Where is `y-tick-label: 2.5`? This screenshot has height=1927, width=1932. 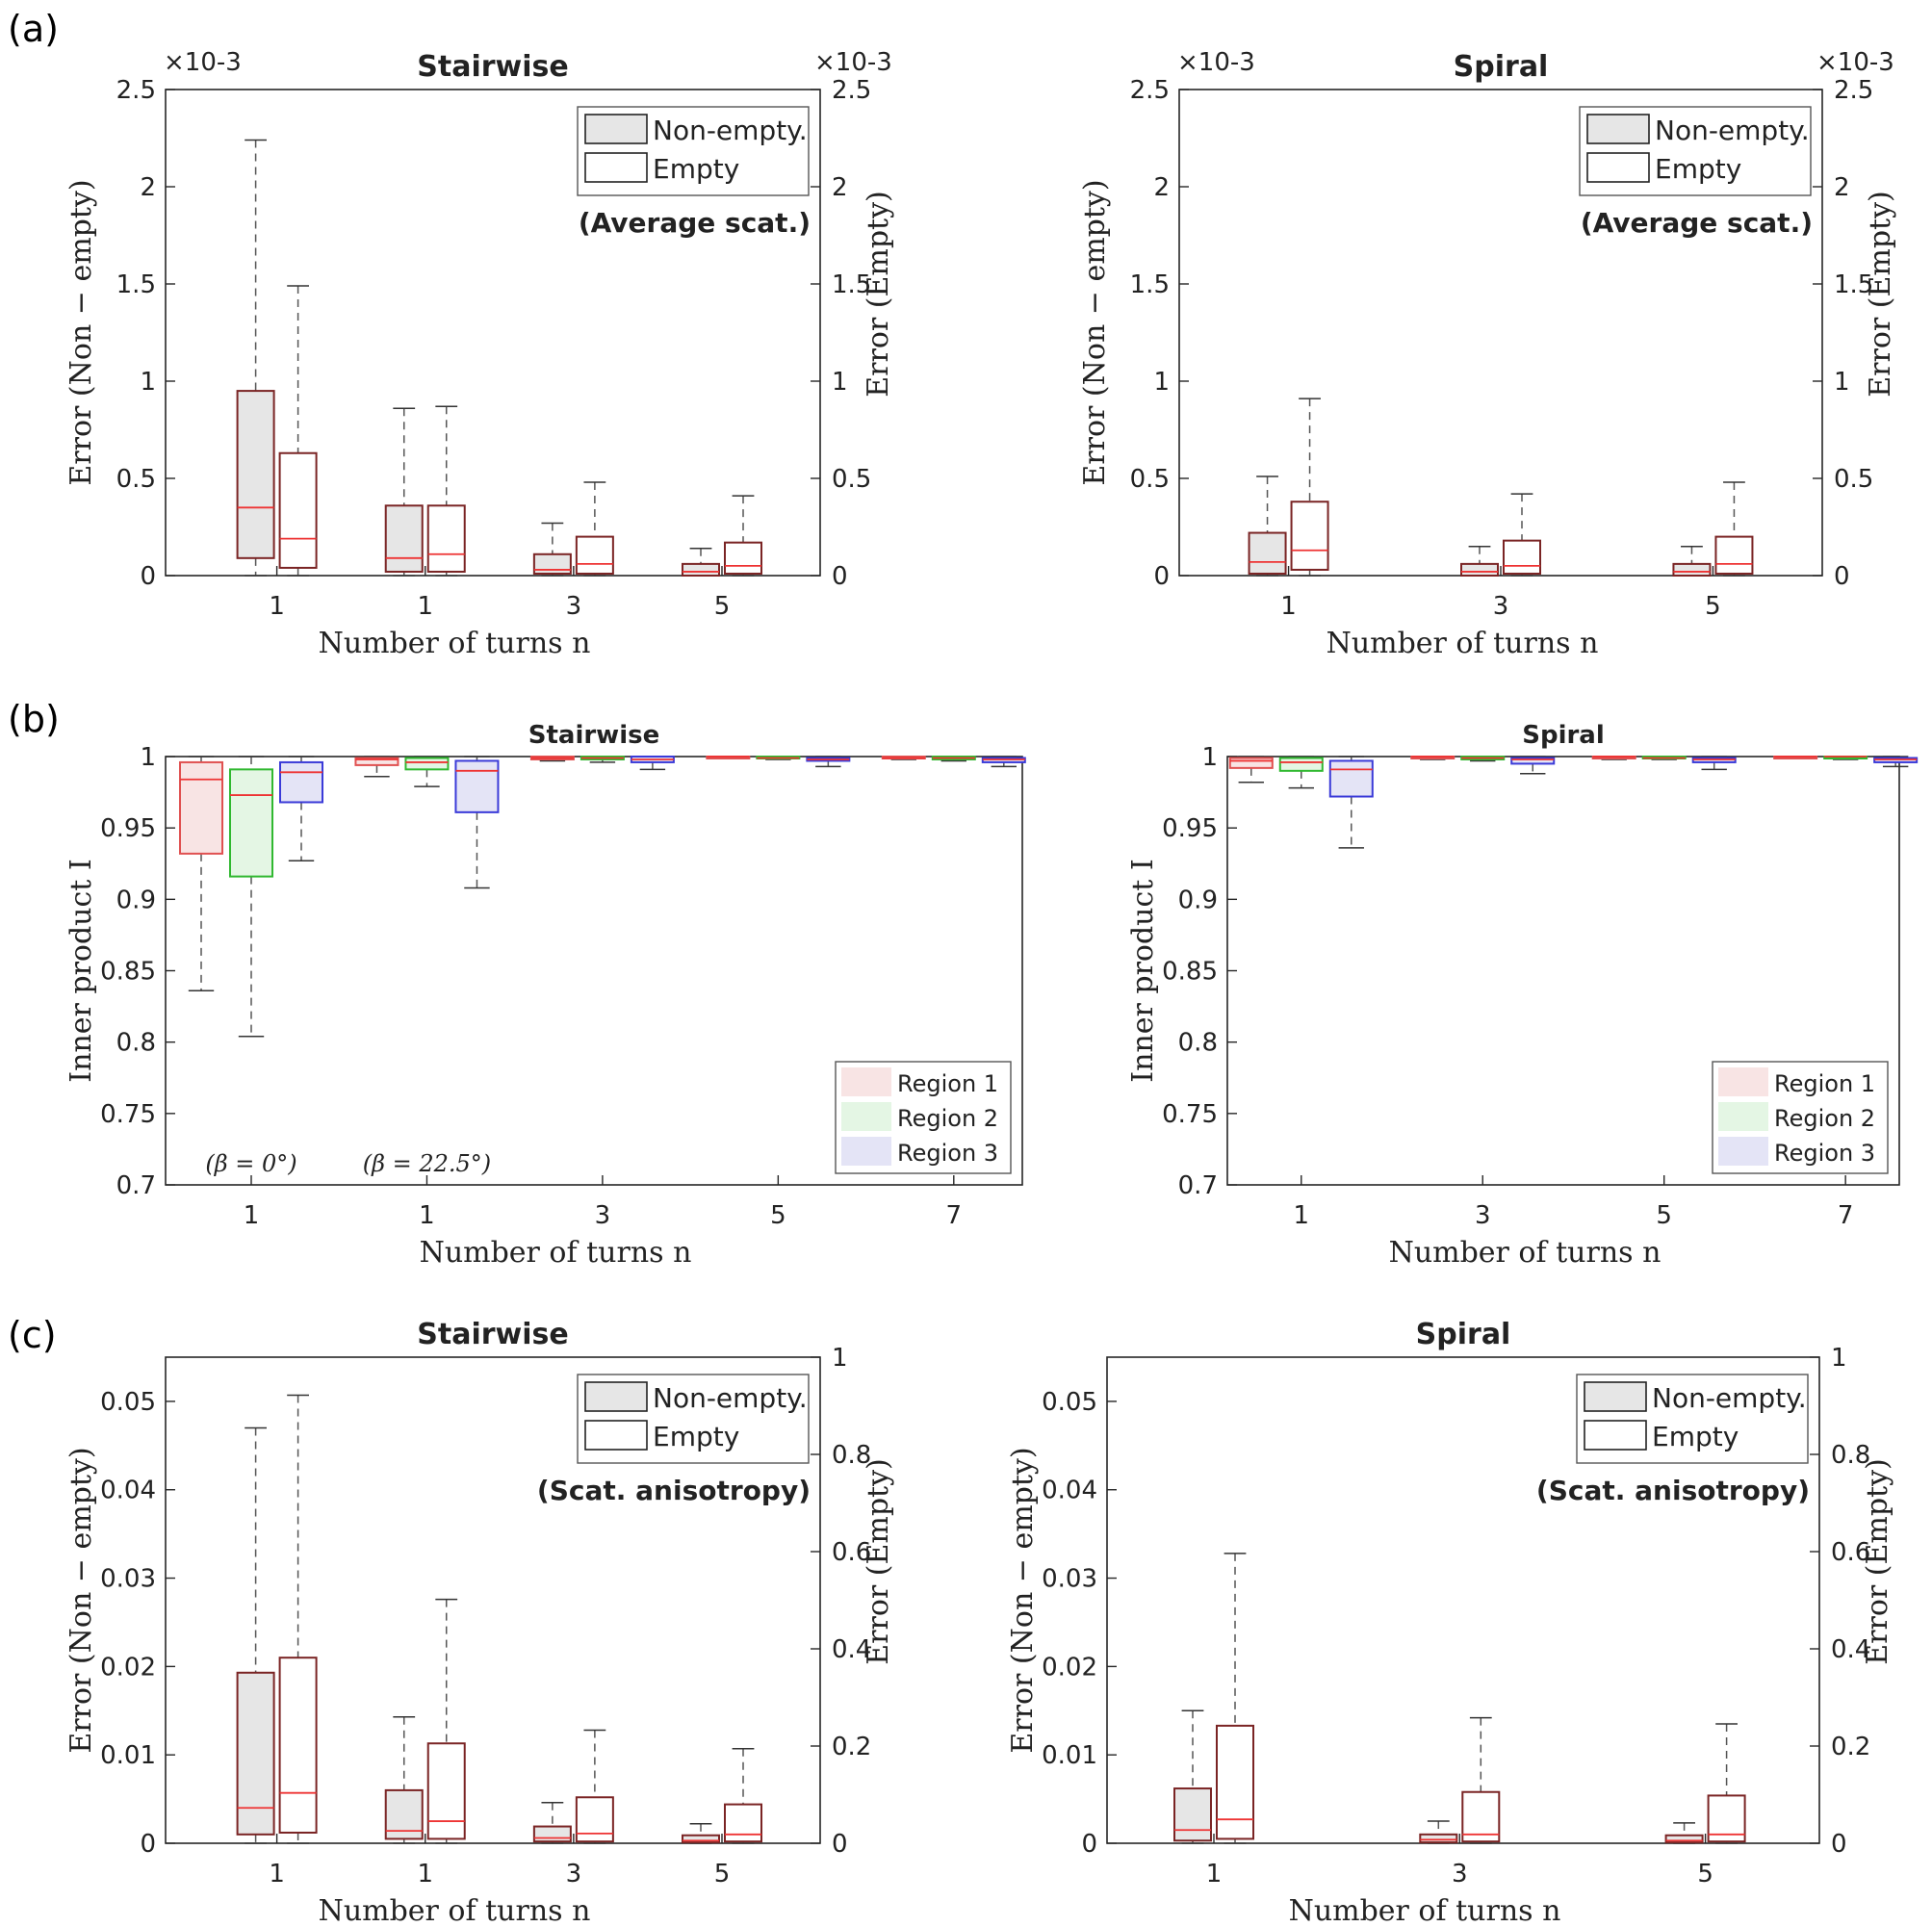
y-tick-label: 2.5 is located at coordinates (136, 90).